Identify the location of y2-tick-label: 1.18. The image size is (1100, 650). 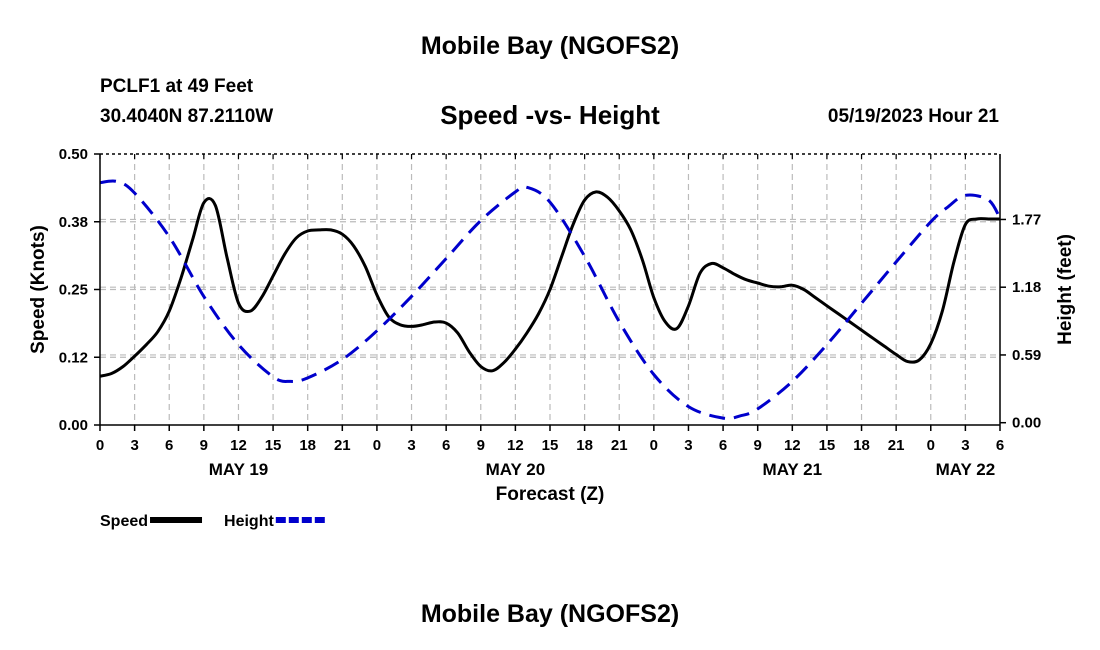
(1026, 287).